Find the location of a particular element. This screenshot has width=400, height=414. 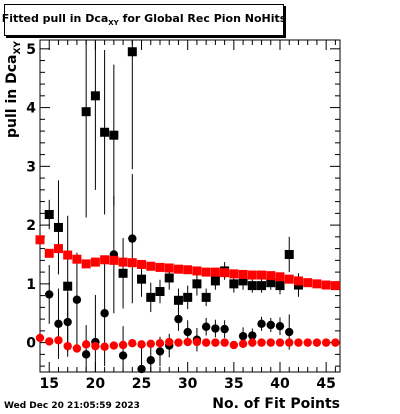

y-axis-label: pull in DcaXY is located at coordinates (13, 89).